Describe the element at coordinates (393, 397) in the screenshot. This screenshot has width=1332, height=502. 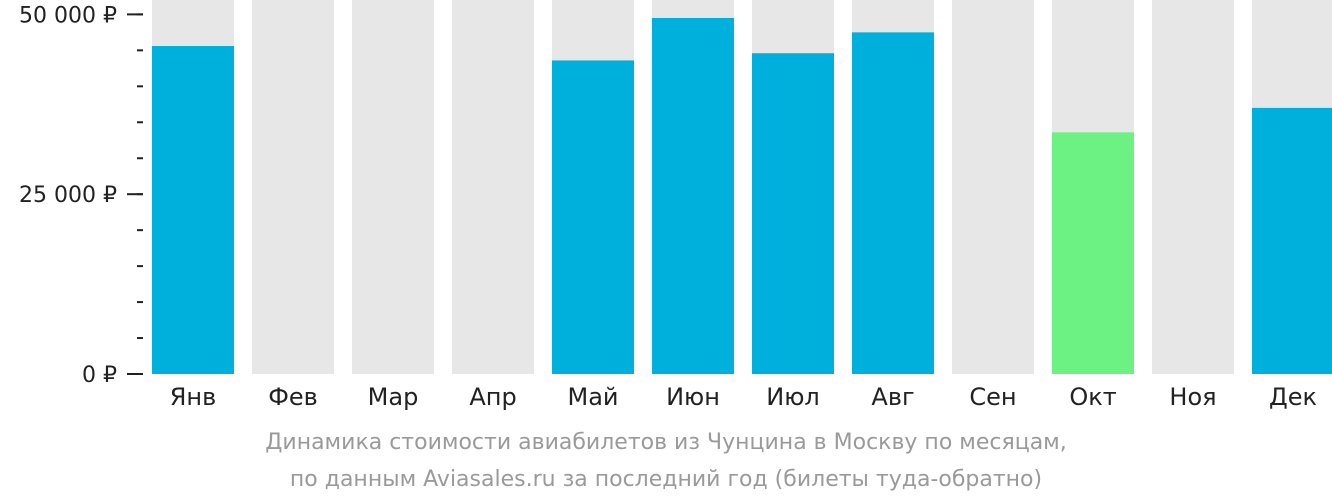
I see `x-tick-label: Мар` at that location.